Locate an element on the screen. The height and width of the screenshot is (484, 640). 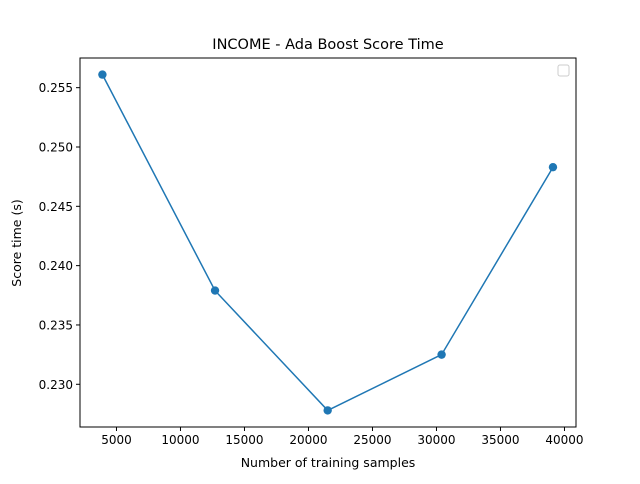
x-tick-label: 5000 is located at coordinates (116, 440).